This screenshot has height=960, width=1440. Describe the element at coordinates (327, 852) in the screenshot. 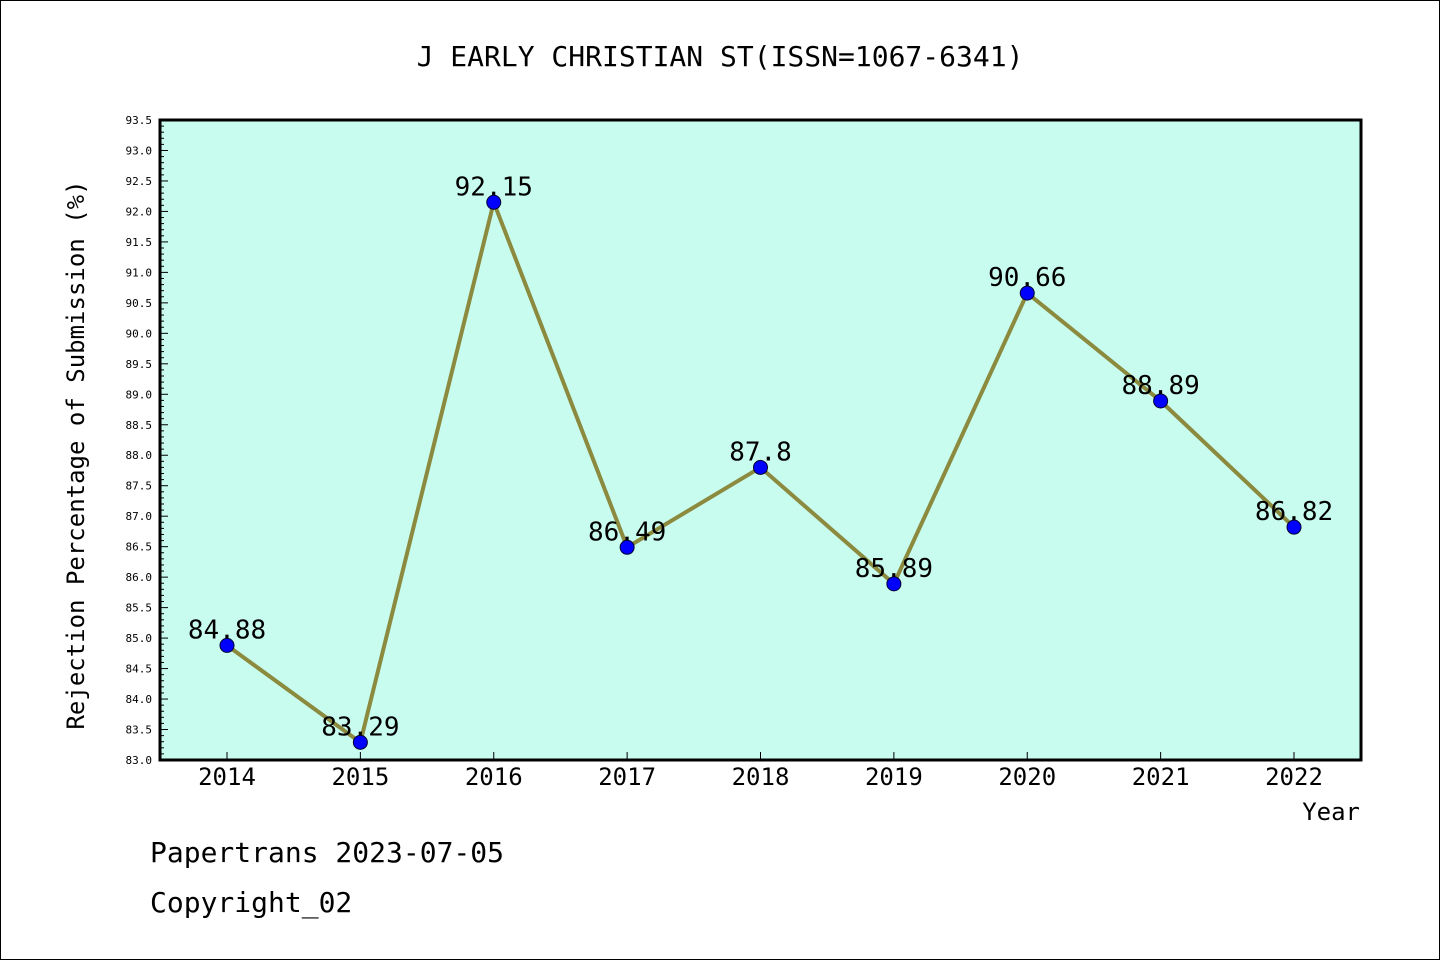

I see `footer-source: Papertrans 2023-07-05` at that location.